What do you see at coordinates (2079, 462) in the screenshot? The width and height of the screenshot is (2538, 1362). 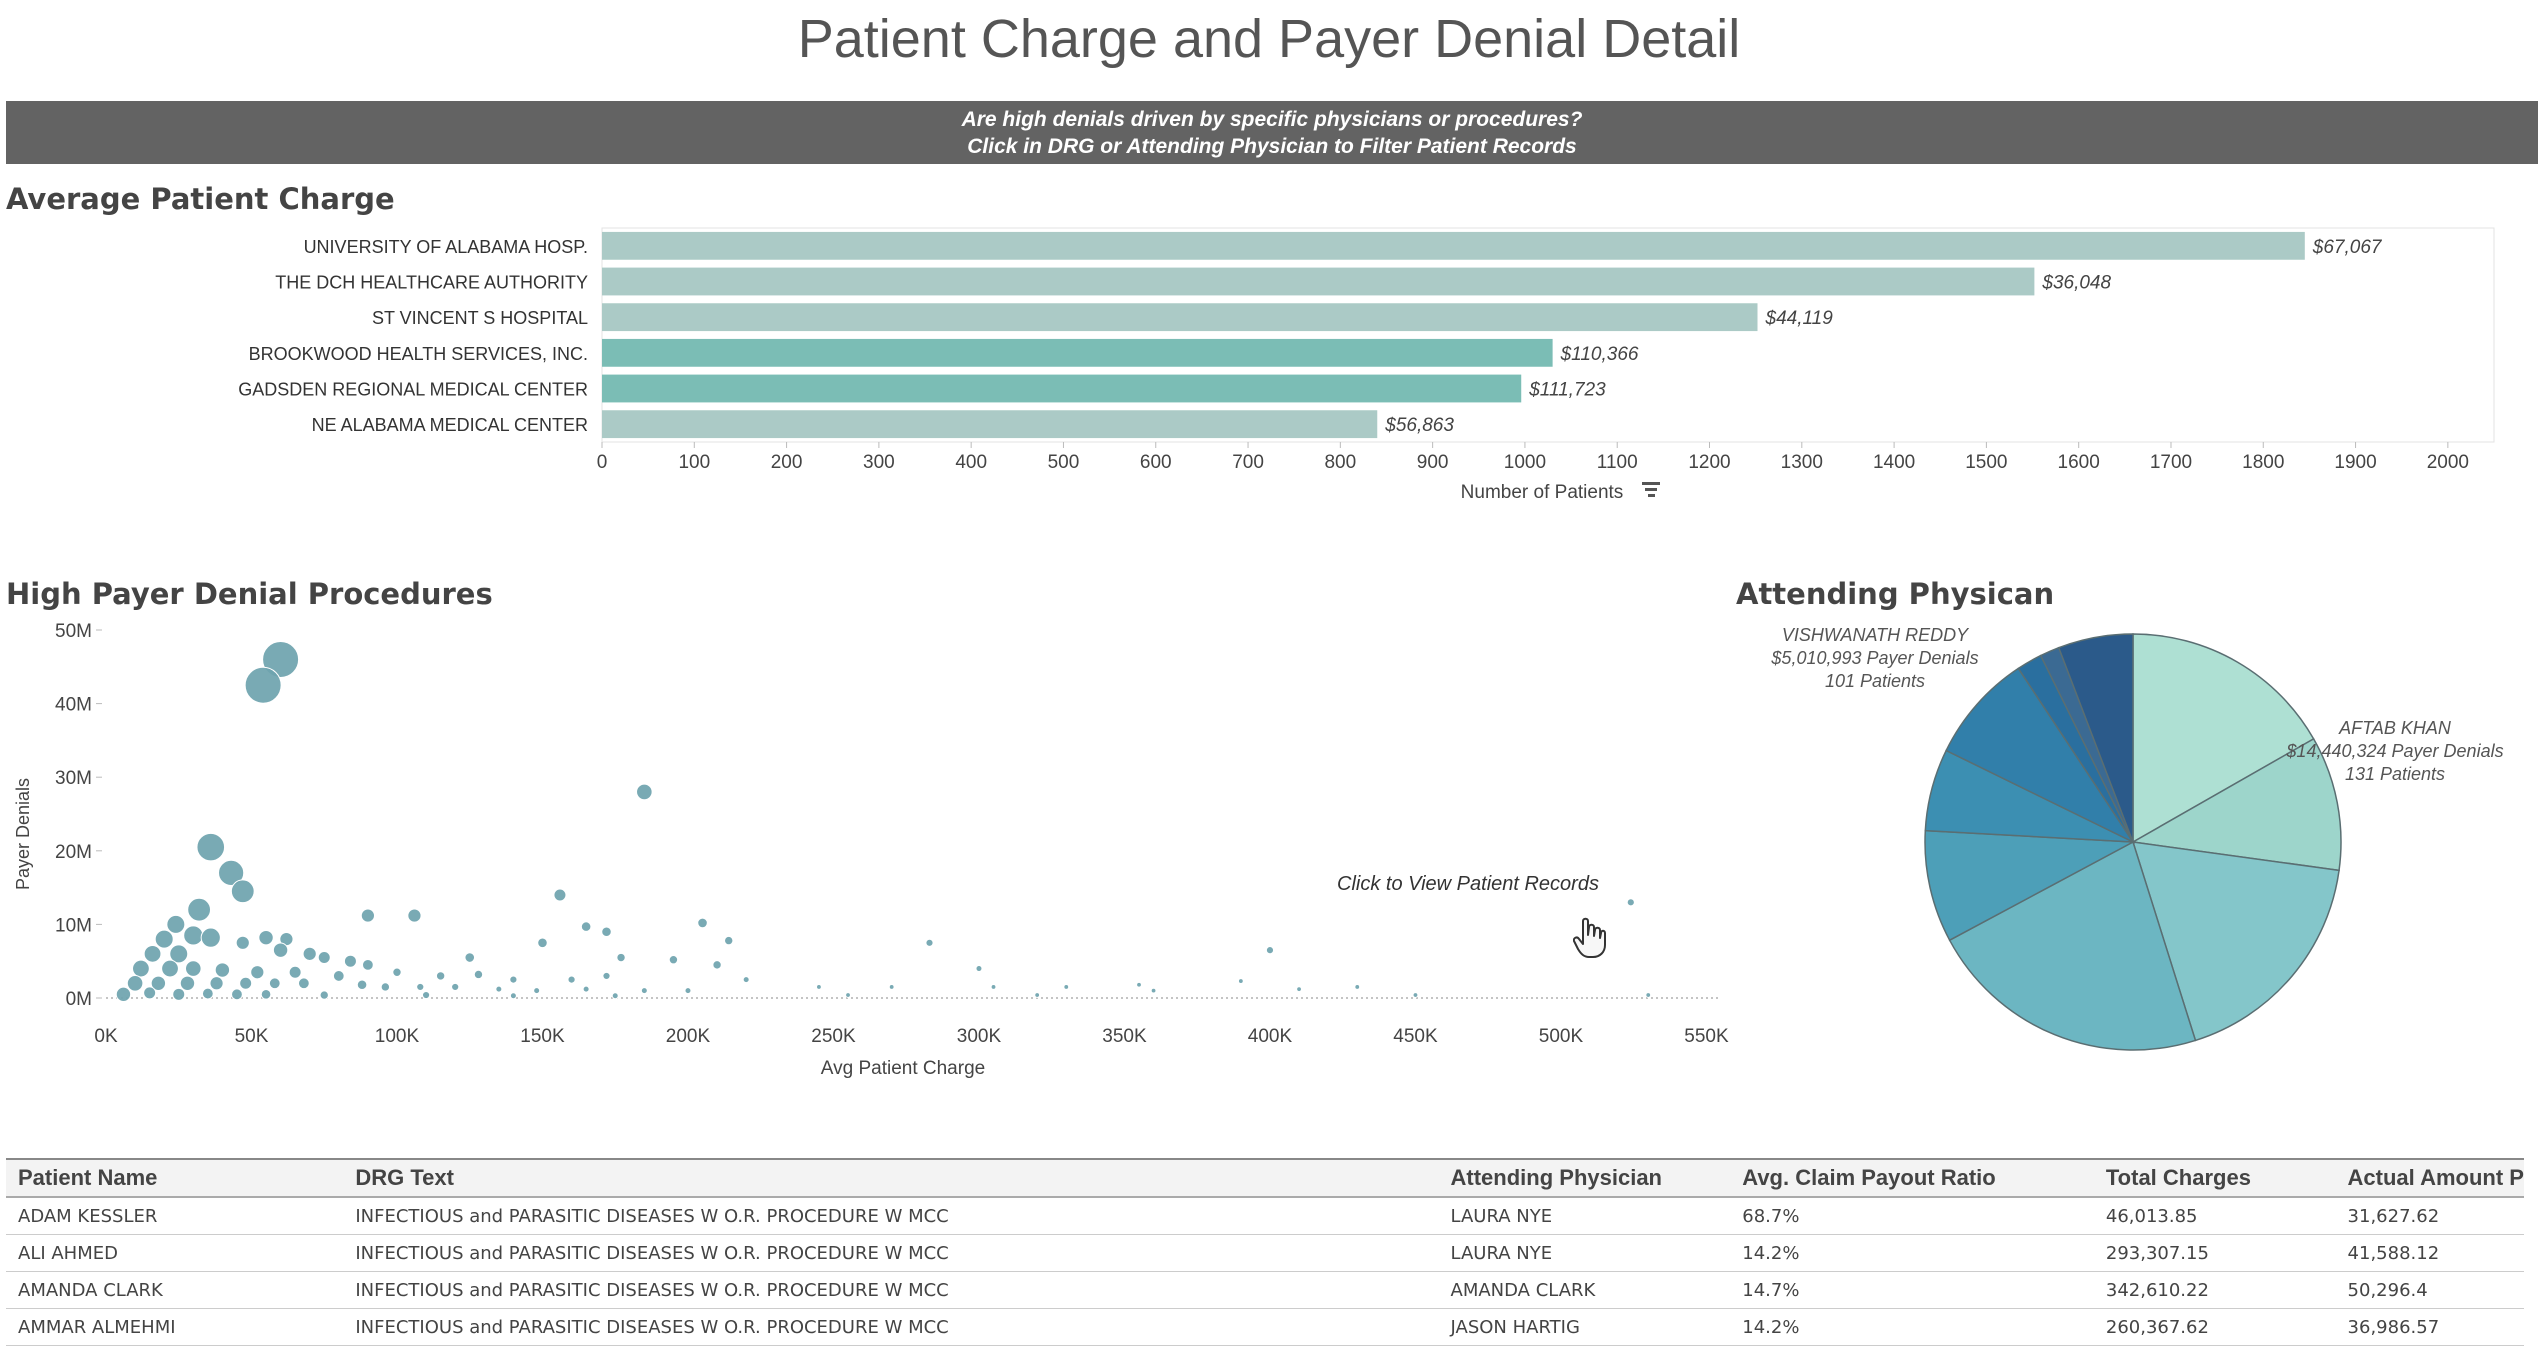 I see `x-tick-label: 1600` at bounding box center [2079, 462].